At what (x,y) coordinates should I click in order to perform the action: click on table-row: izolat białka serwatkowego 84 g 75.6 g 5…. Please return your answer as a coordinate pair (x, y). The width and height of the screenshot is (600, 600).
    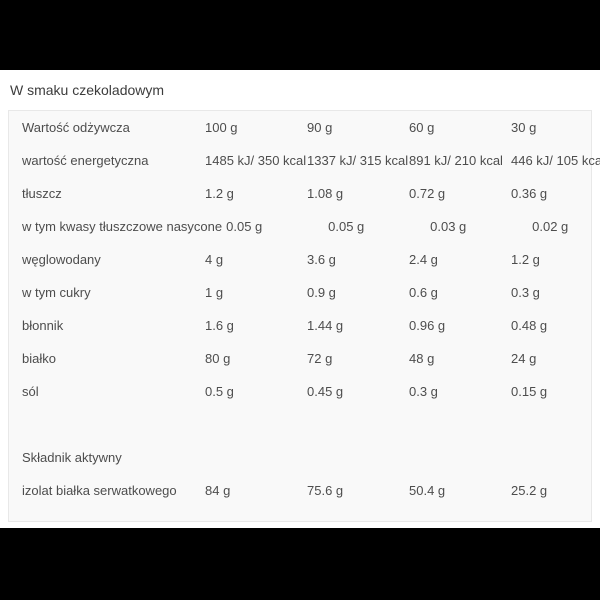
    Looking at the image, I should click on (306, 490).